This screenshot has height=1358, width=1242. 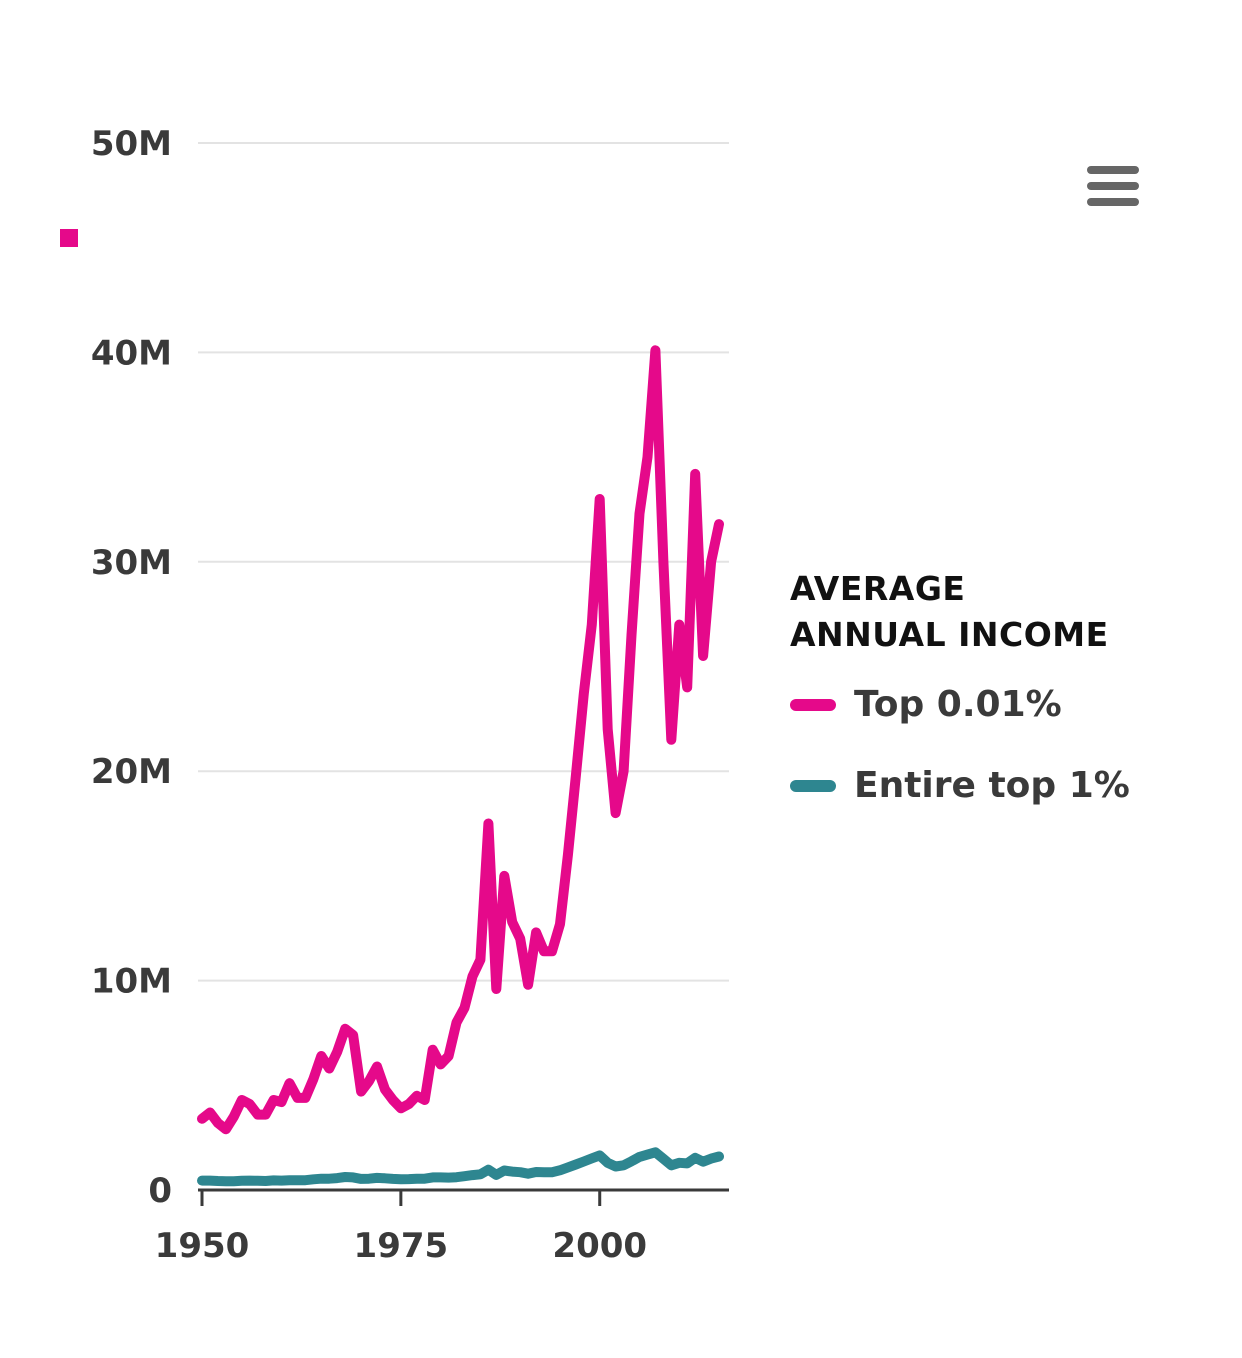 What do you see at coordinates (1000, 612) in the screenshot?
I see `legend-title: AVERAGE ANNUAL INCOME` at bounding box center [1000, 612].